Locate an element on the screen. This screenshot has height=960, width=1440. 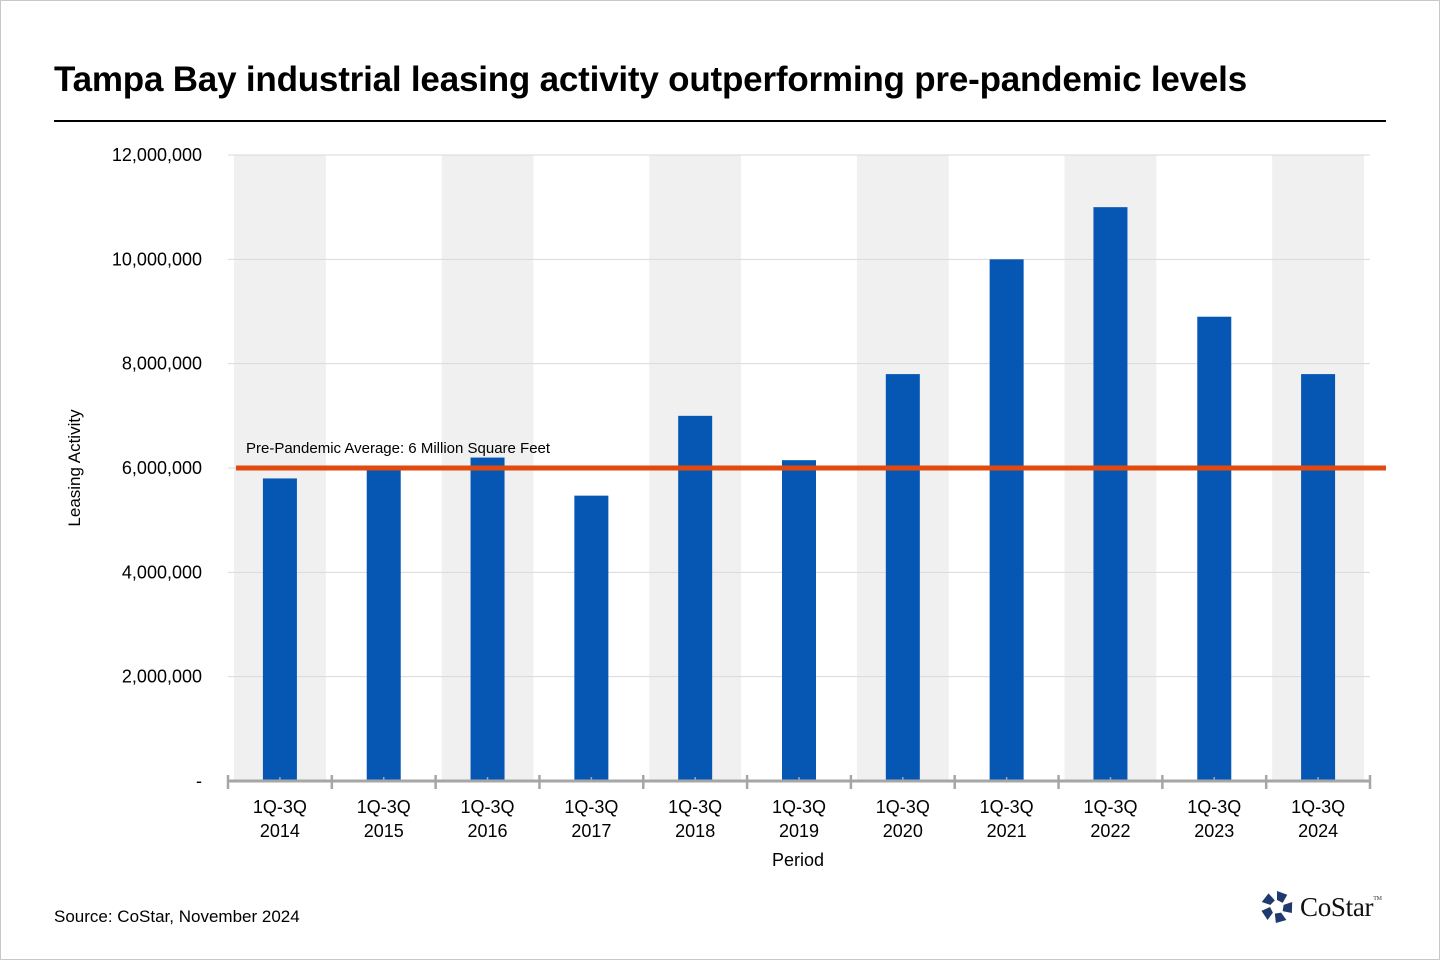
x-tick-label: 2023 is located at coordinates (1214, 831).